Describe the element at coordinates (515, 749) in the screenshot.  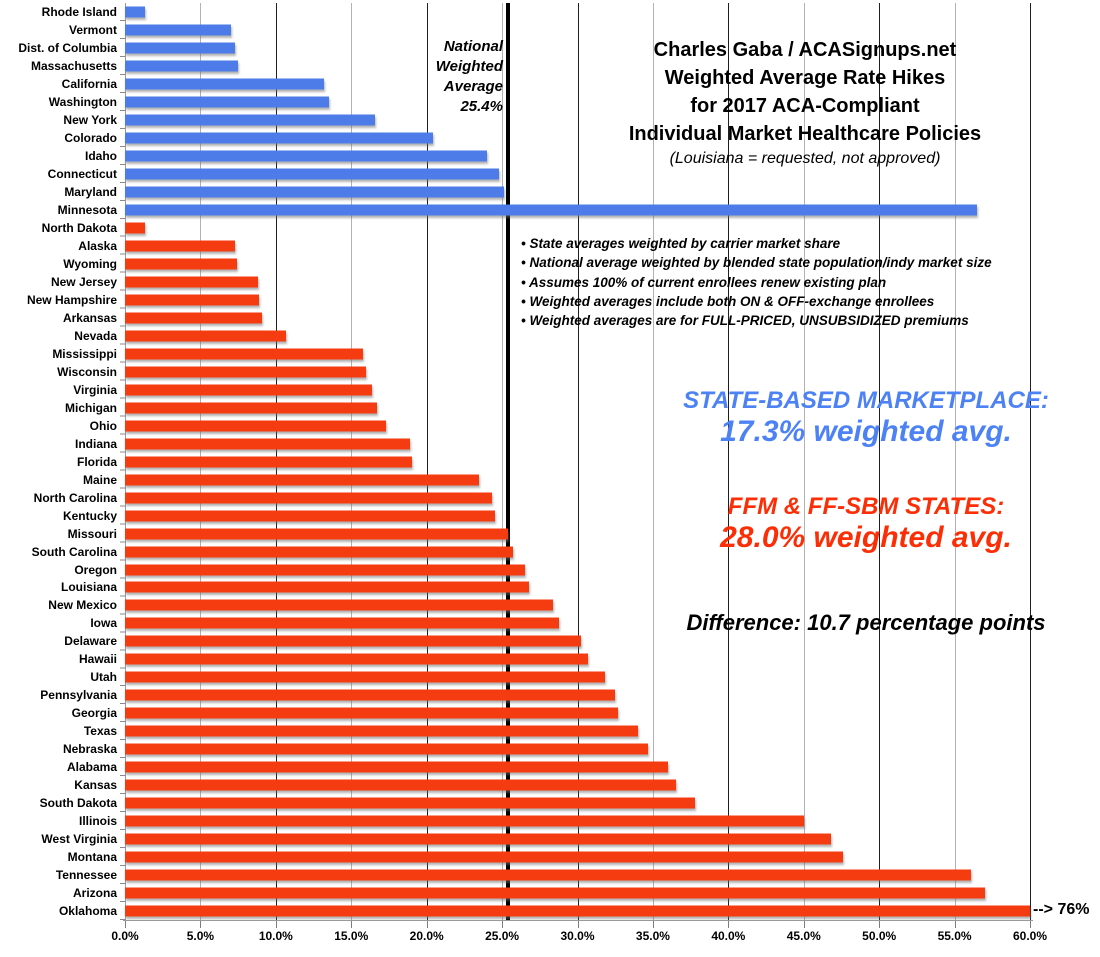
I see `state-row: Nebraska` at that location.